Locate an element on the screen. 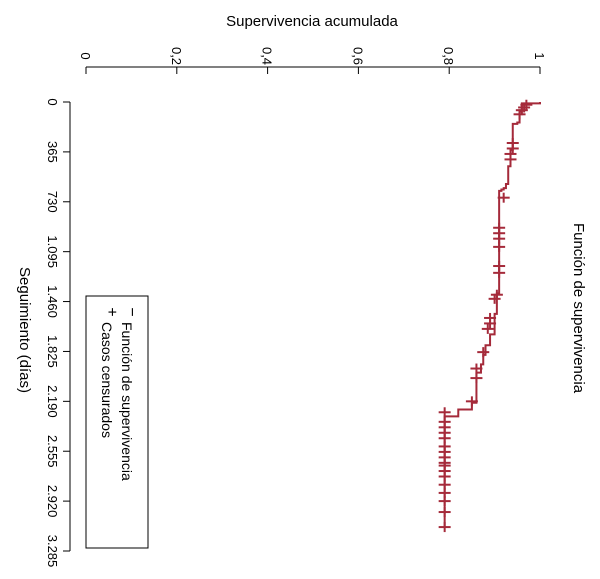 Image resolution: width=600 pixels, height=579 pixels. y-tick-label: 0,2 is located at coordinates (176, 56).